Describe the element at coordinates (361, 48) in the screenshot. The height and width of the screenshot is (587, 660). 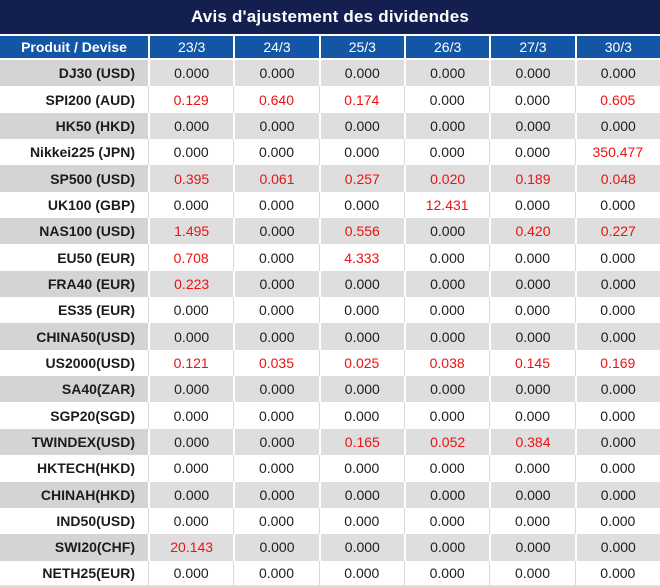
I see `column-header-date-3: 25/3` at that location.